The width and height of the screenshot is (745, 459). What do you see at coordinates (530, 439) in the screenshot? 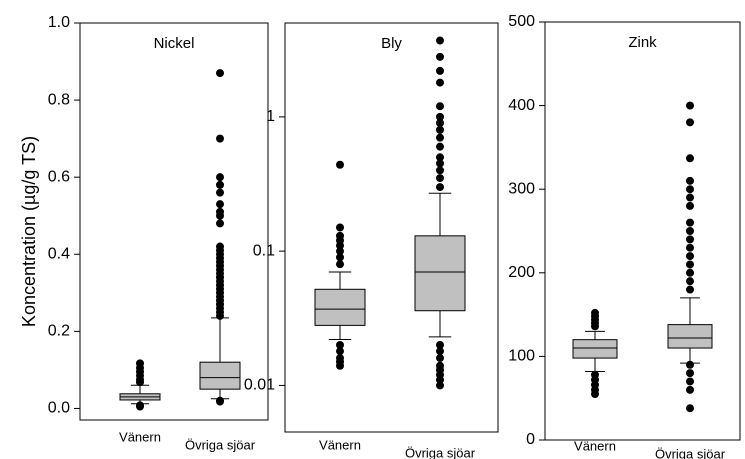
I see `y-tick-label: 0` at bounding box center [530, 439].